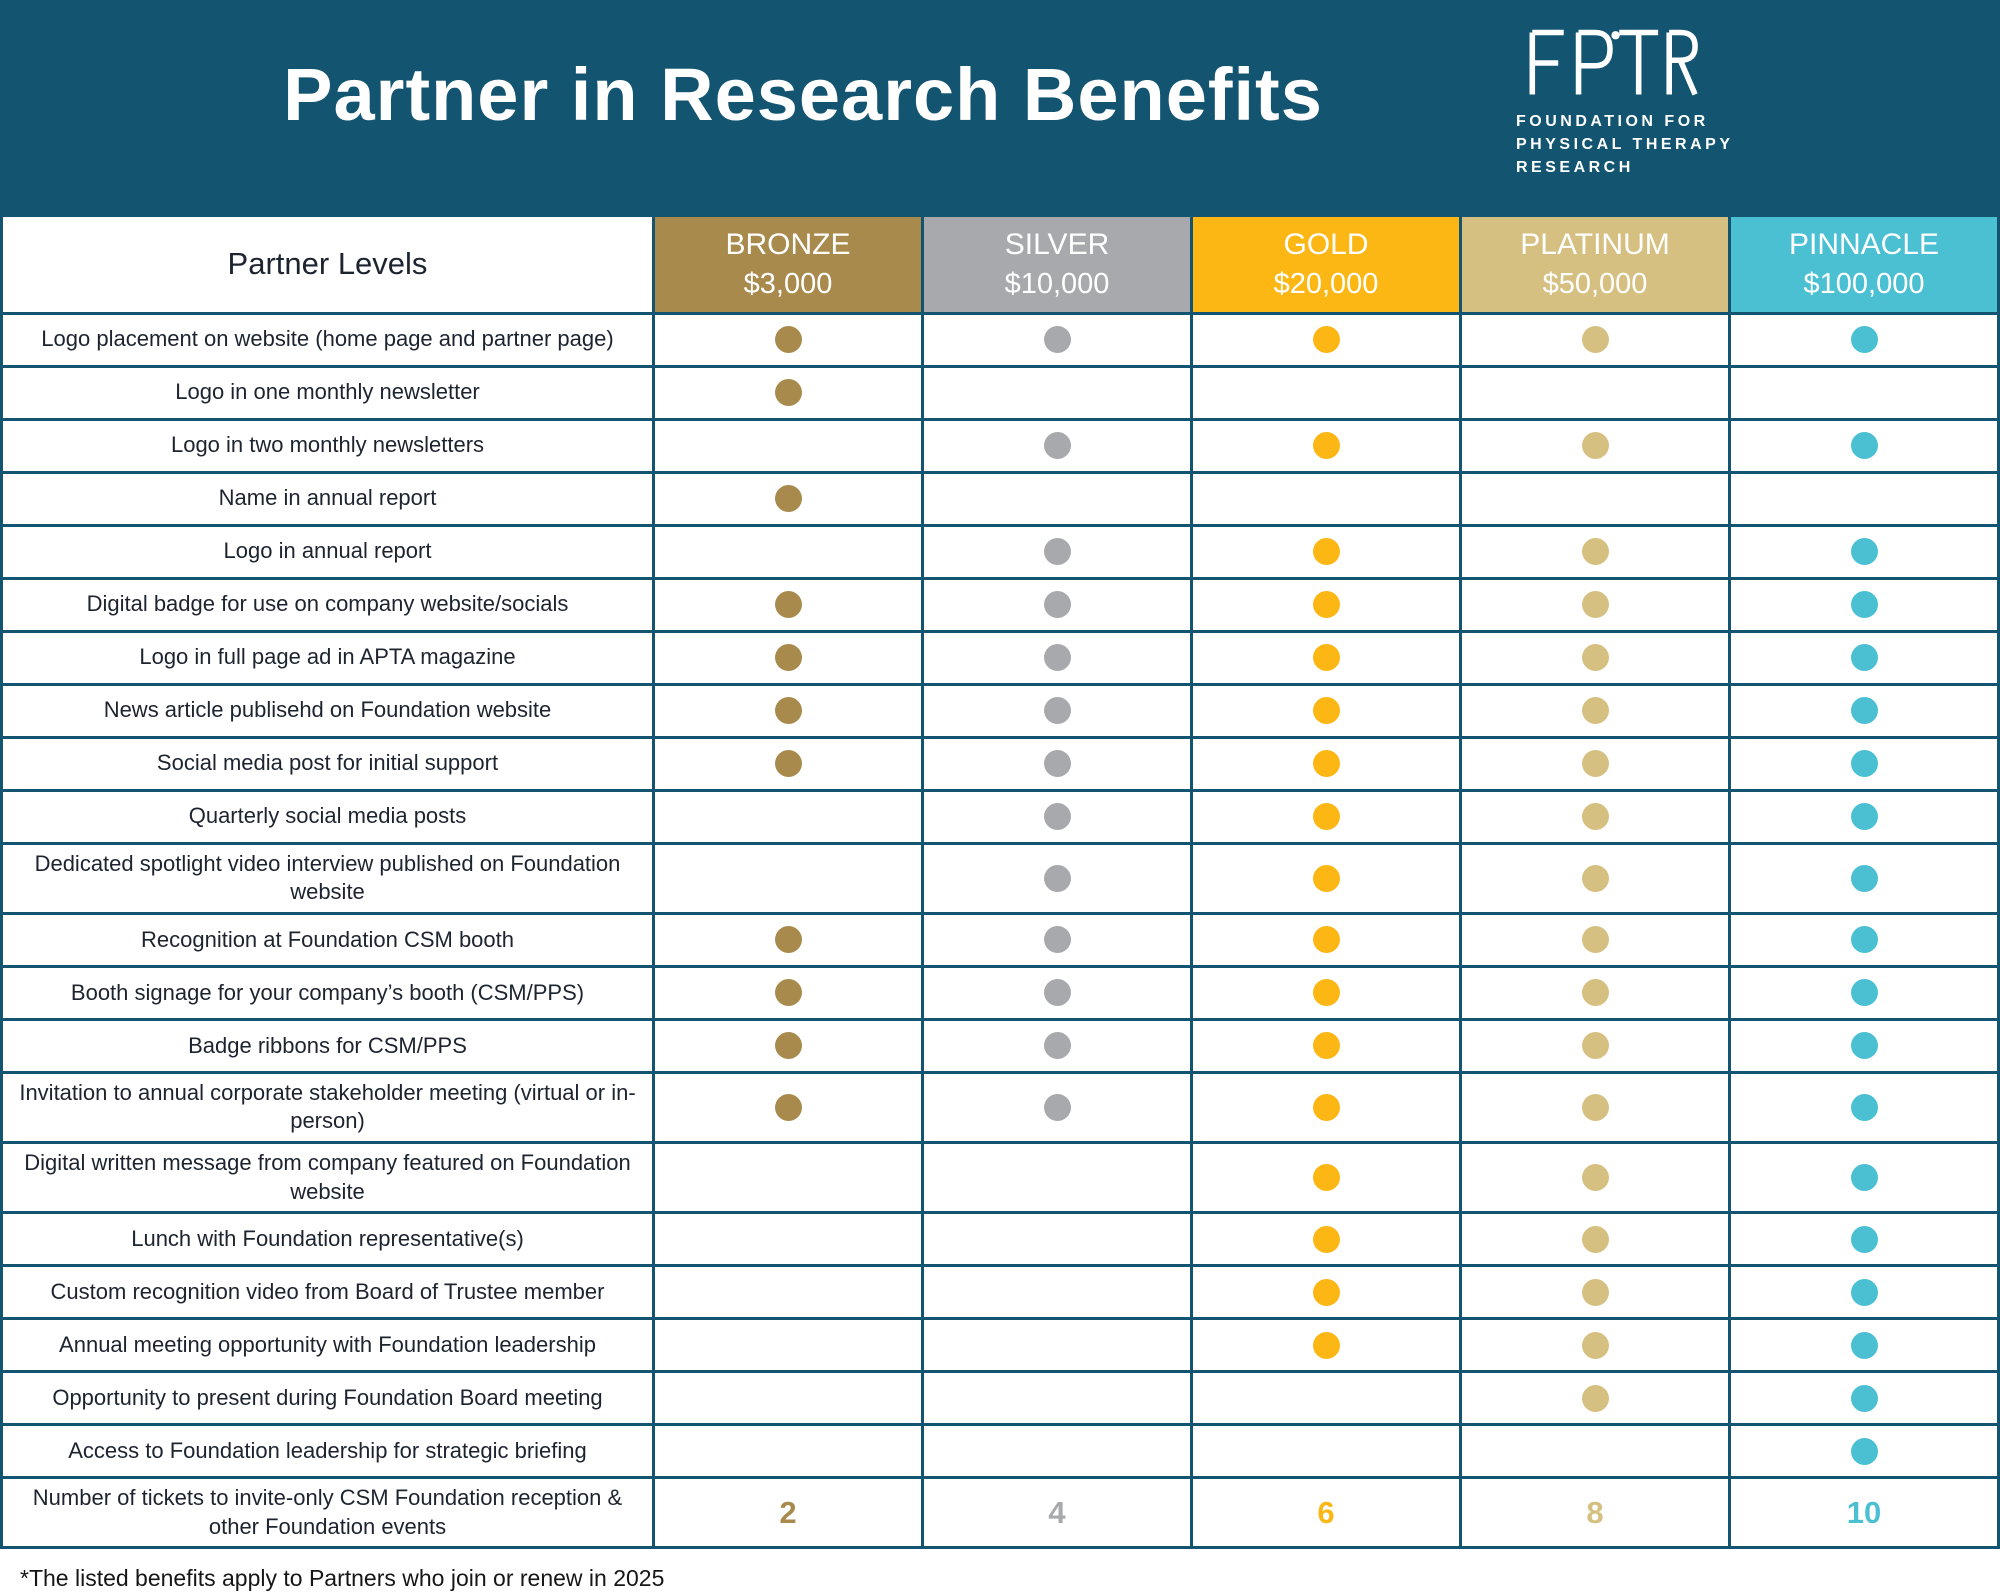  Describe the element at coordinates (1000, 392) in the screenshot. I see `benefit-row: Logo in one monthly newsletter` at that location.